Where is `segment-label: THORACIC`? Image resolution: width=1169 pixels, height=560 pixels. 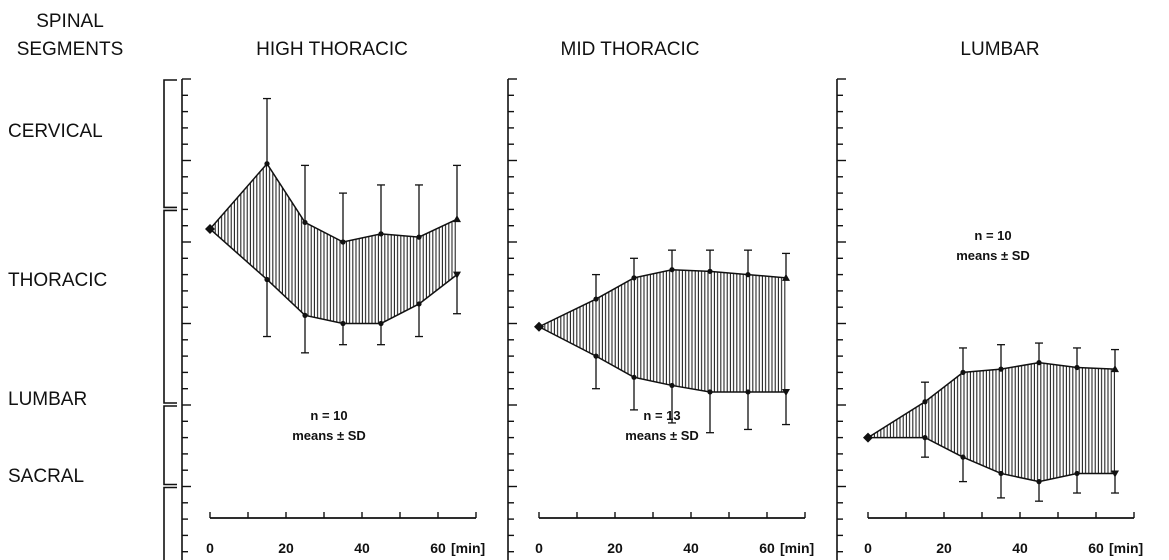
segment-label: THORACIC is located at coordinates (57, 280).